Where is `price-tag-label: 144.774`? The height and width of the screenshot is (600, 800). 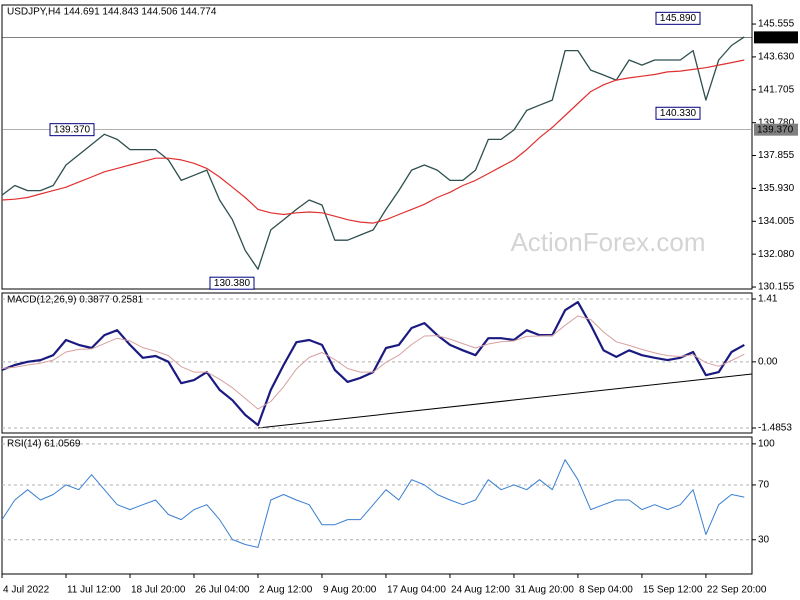 price-tag-label: 144.774 is located at coordinates (775, 37).